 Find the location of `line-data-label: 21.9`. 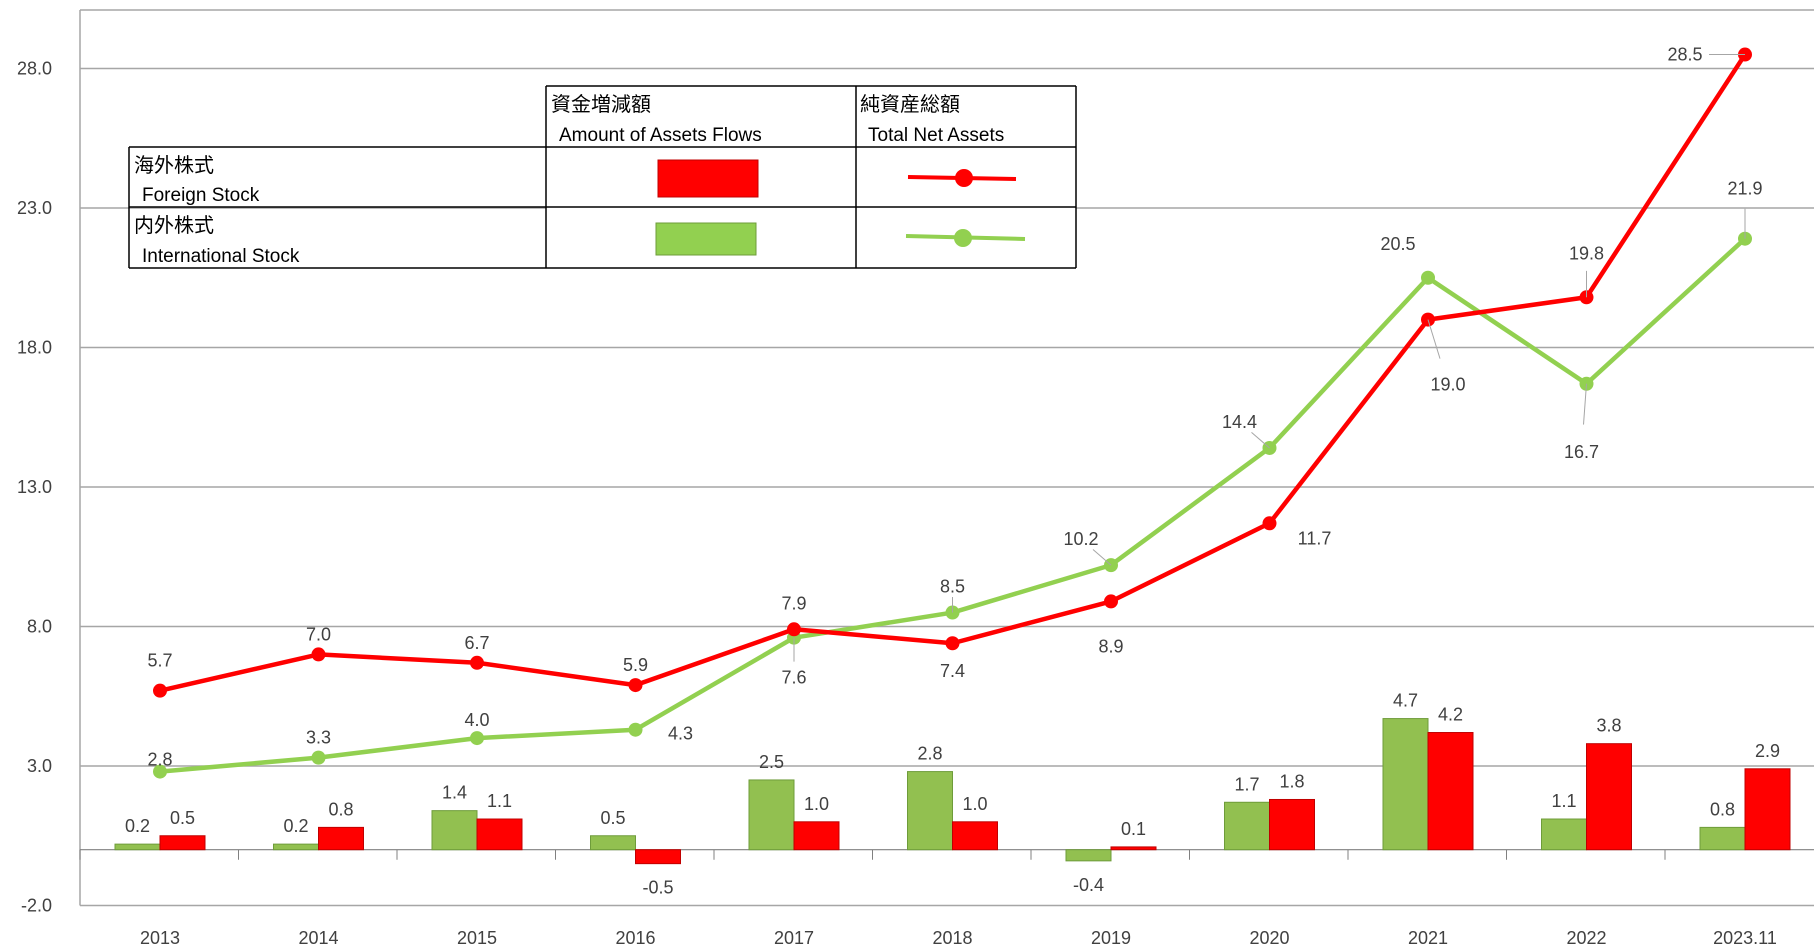

line-data-label: 21.9 is located at coordinates (1744, 189).